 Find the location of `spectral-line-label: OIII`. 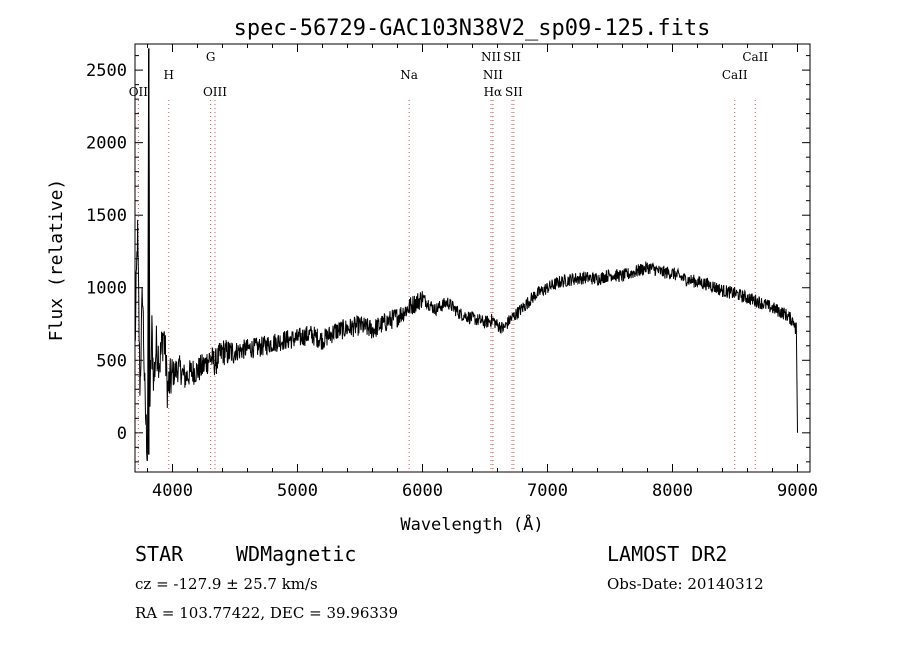

spectral-line-label: OIII is located at coordinates (215, 92).